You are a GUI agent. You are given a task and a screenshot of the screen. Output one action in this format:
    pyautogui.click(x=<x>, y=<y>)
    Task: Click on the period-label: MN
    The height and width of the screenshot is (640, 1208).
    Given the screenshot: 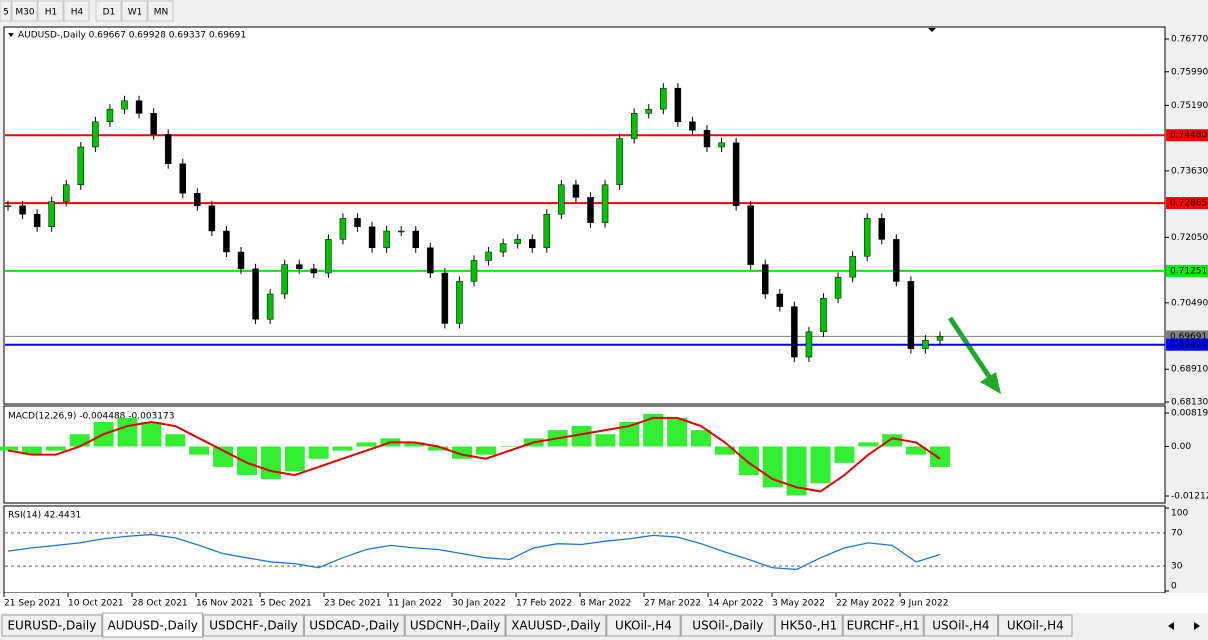 What is the action you would take?
    pyautogui.click(x=161, y=13)
    